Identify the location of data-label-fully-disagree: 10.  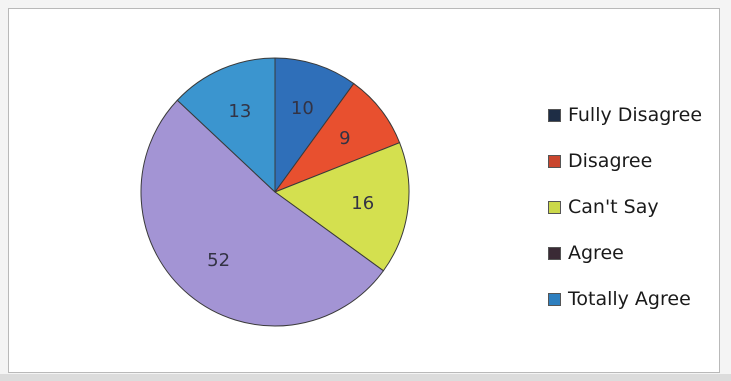
(302, 108).